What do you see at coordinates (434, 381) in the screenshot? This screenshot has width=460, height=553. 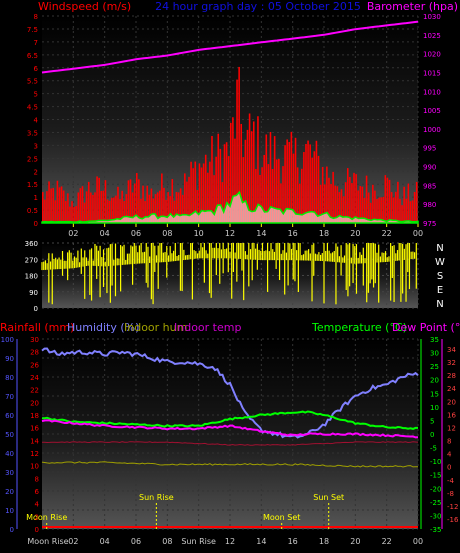 I see `temperature-tick-label: 20` at bounding box center [434, 381].